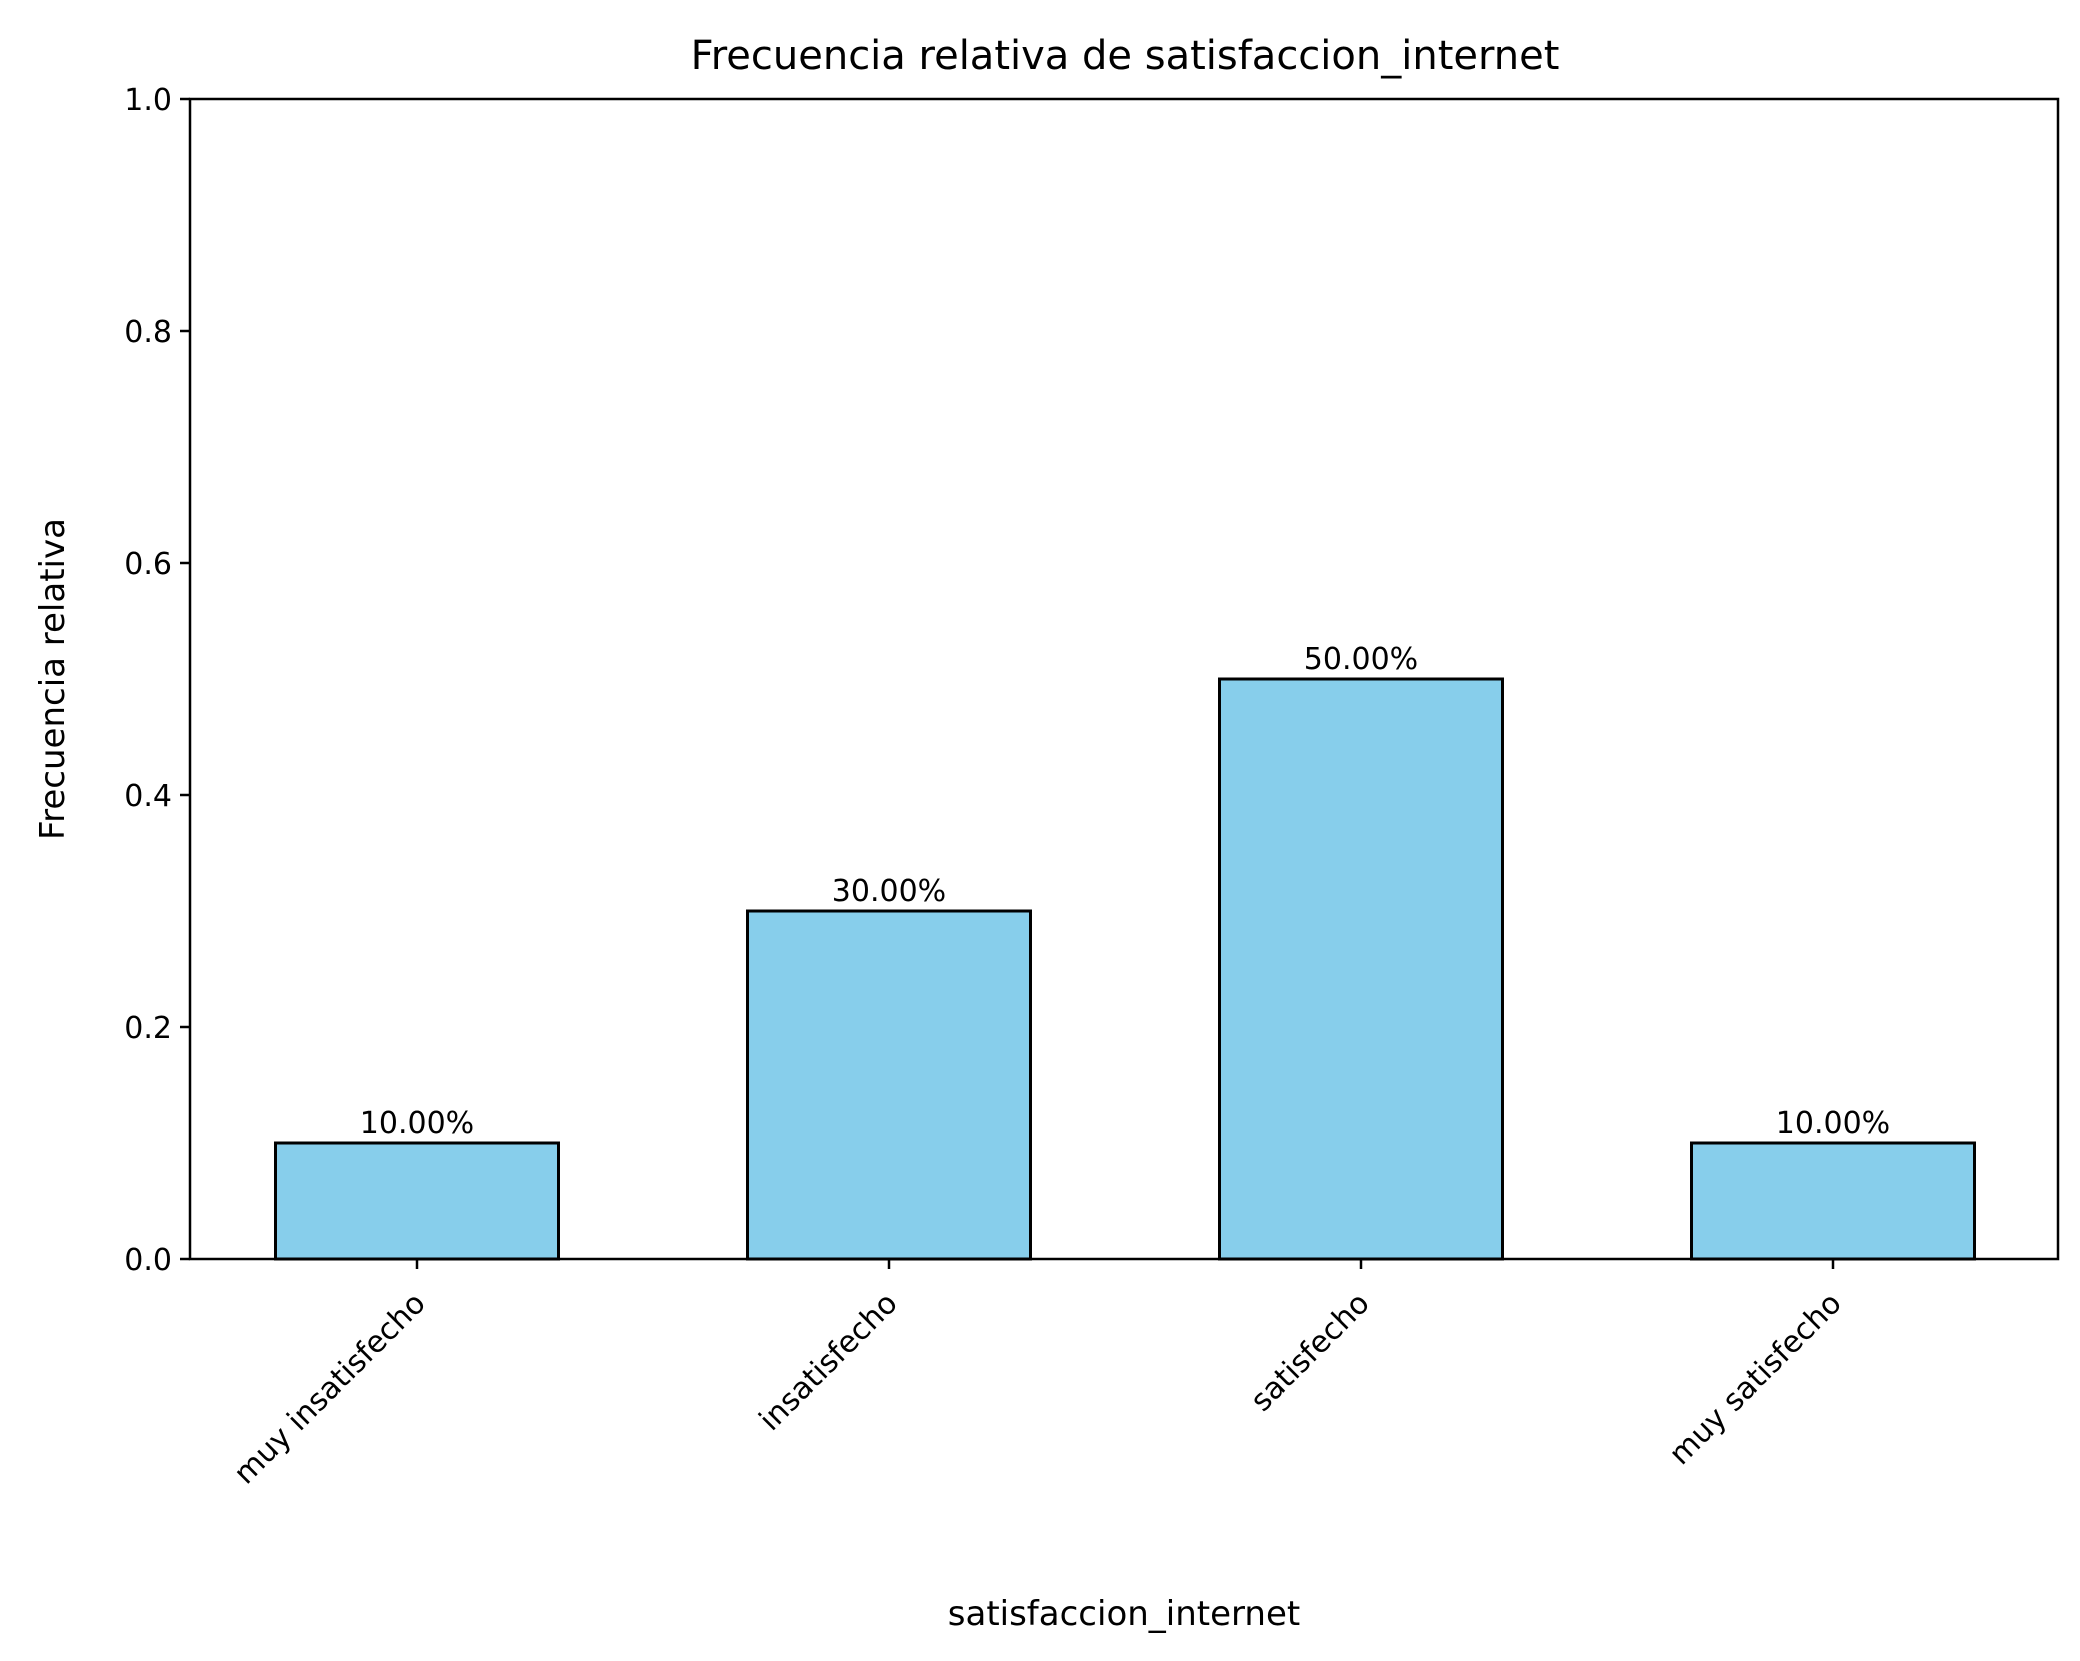  Describe the element at coordinates (148, 332) in the screenshot. I see `y-tick-label: 0.8` at that location.